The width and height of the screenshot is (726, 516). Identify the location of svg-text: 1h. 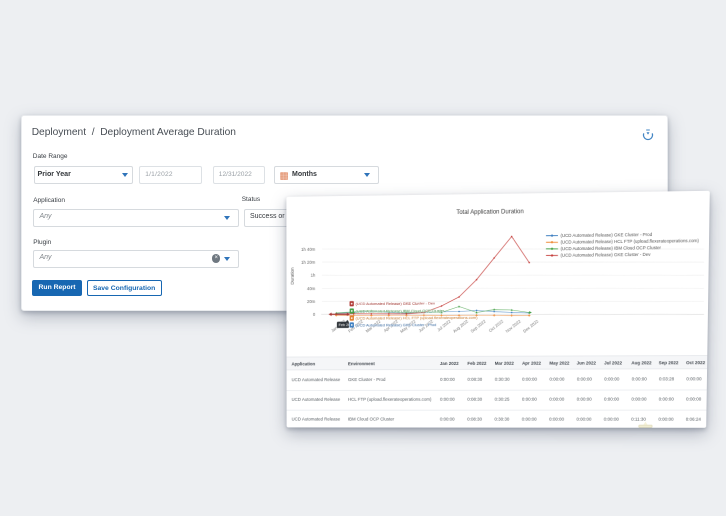
(313, 275).